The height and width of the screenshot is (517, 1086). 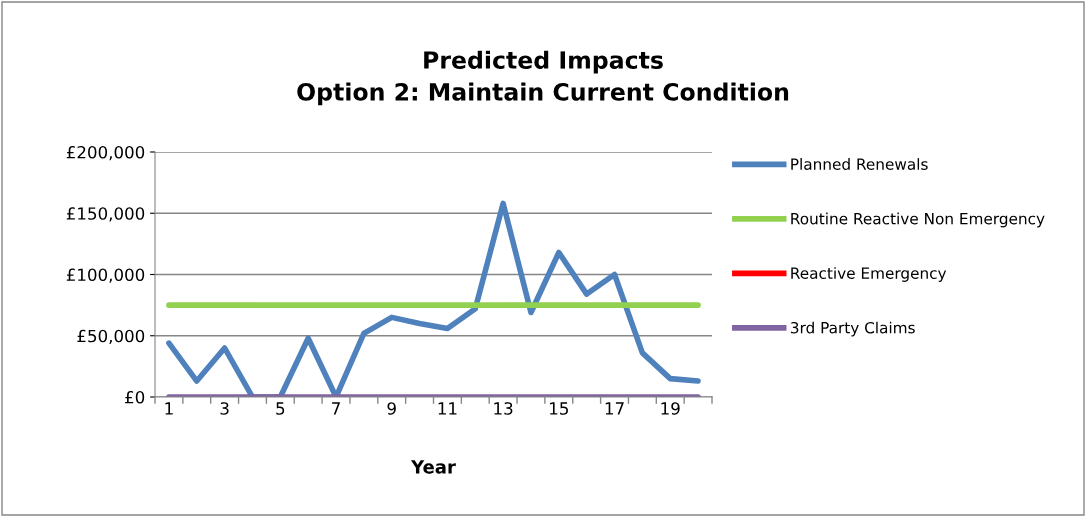 I want to click on legend-label: Planned Renewals, so click(x=859, y=164).